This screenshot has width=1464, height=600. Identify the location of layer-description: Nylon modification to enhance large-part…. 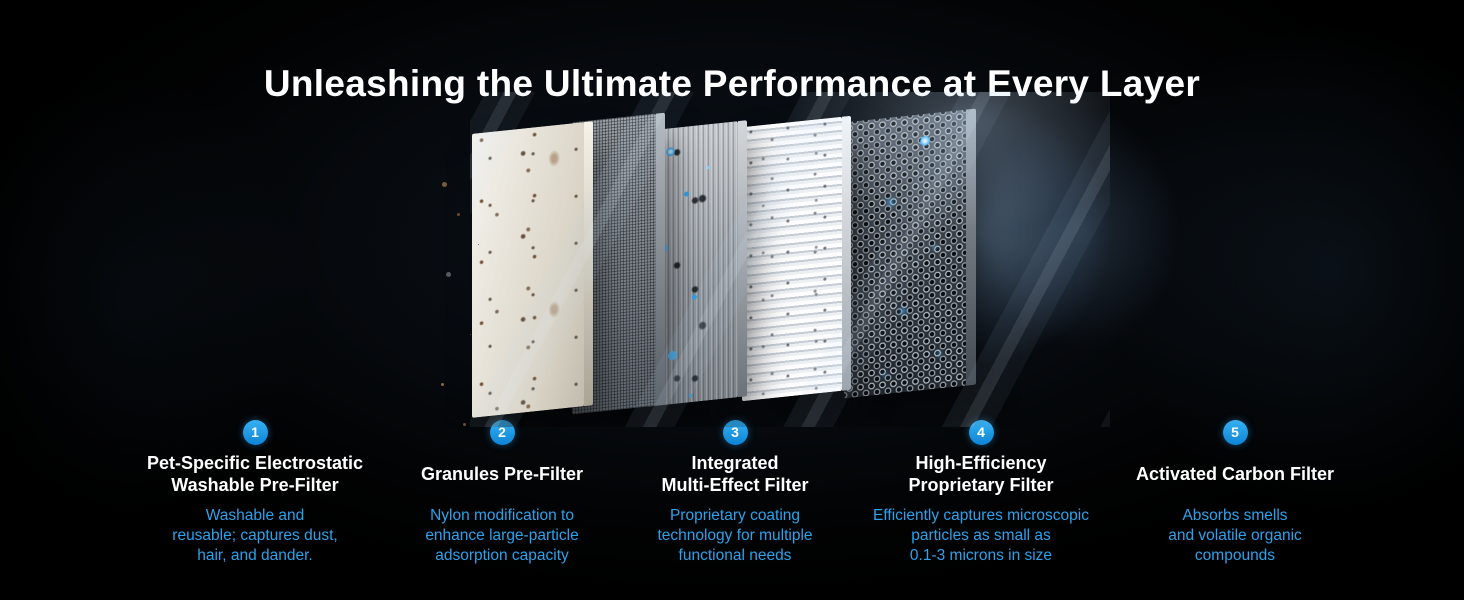
(502, 536).